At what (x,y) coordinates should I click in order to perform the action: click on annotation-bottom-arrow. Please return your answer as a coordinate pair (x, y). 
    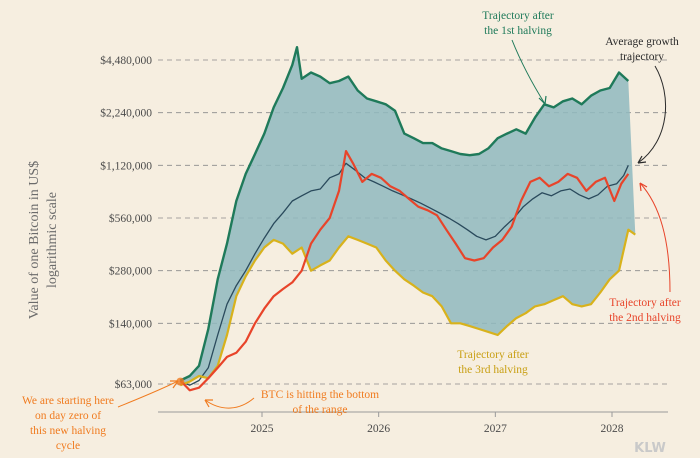
    Looking at the image, I should click on (229, 403).